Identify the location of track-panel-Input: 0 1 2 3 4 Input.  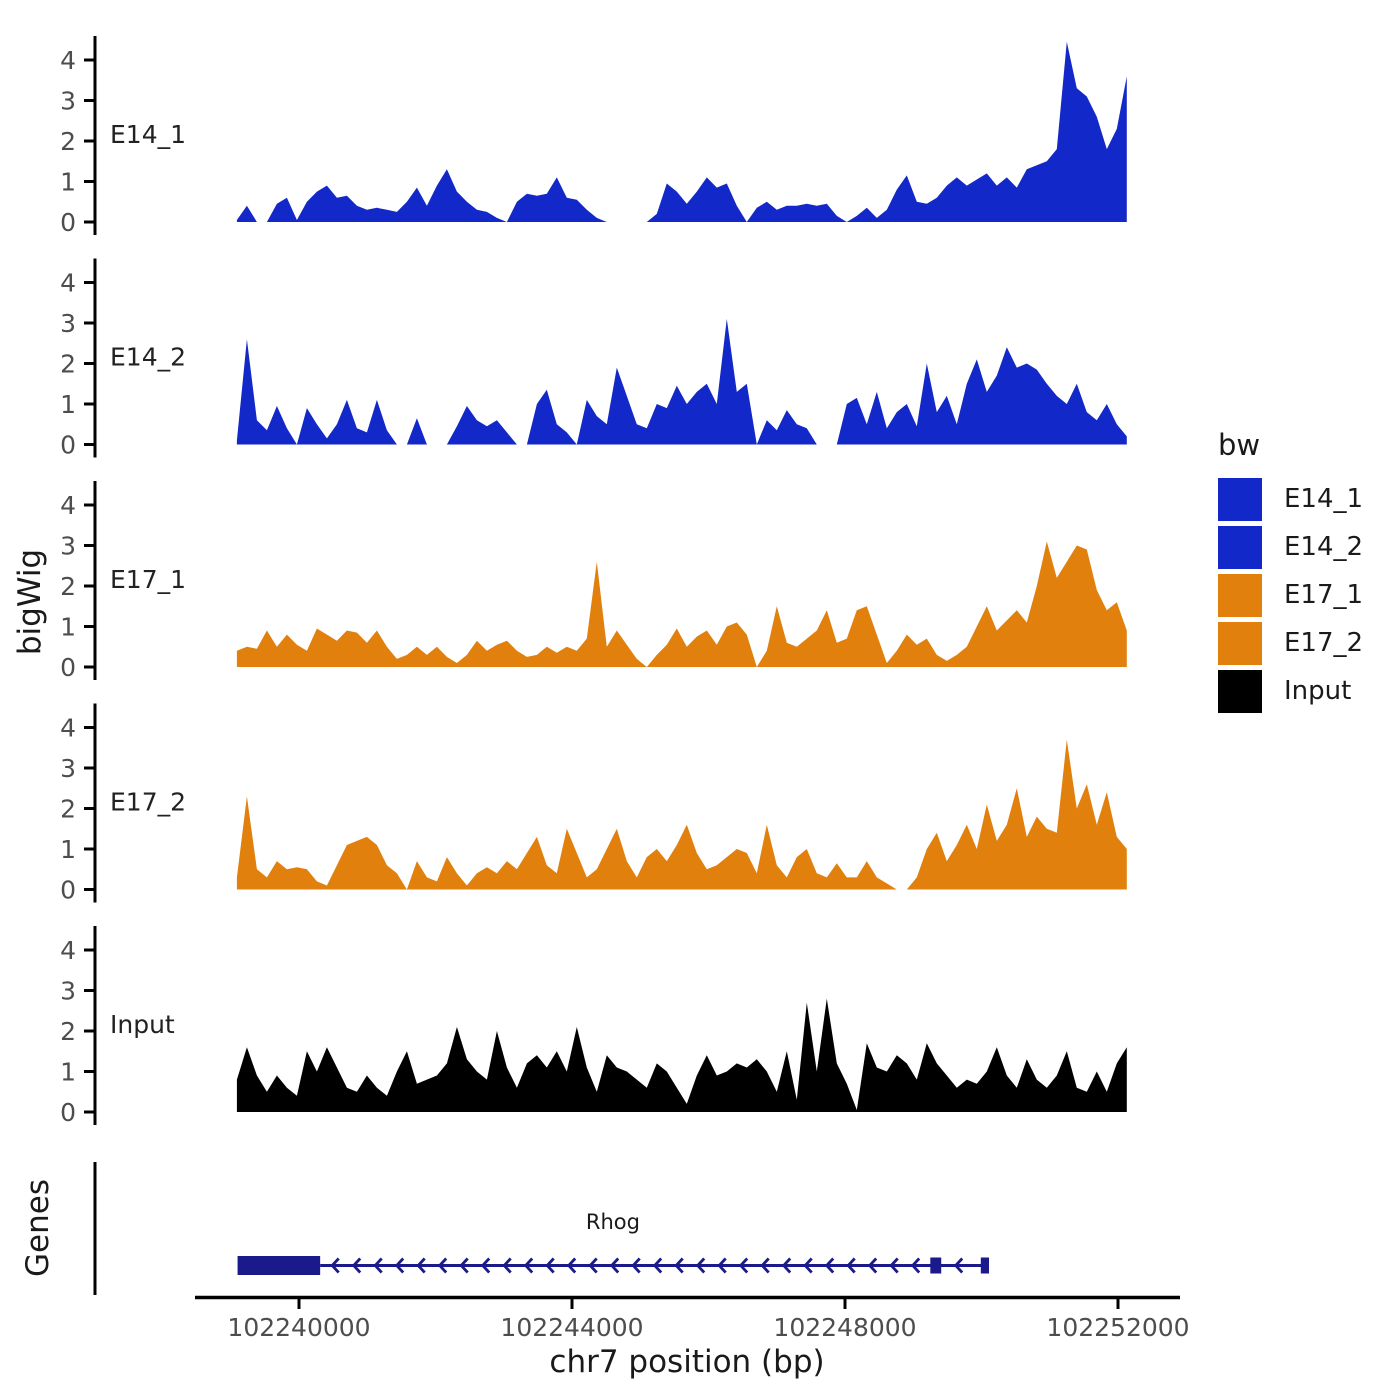
(593, 1026).